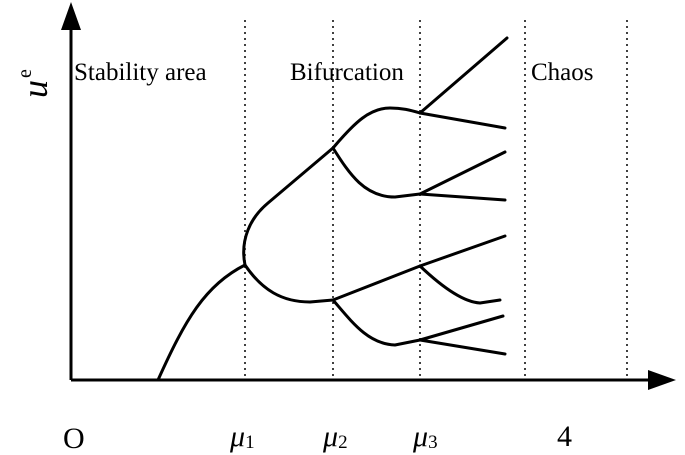 This screenshot has height=455, width=685. Describe the element at coordinates (376, 283) in the screenshot. I see `lower-upper-branch` at that location.